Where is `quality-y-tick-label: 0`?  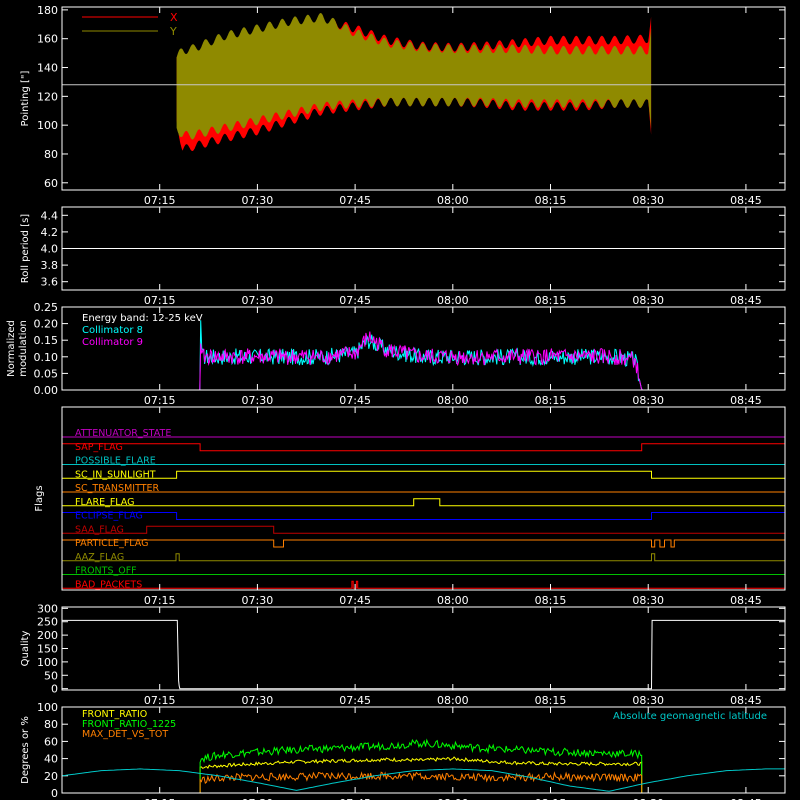 quality-y-tick-label: 0 is located at coordinates (54, 689).